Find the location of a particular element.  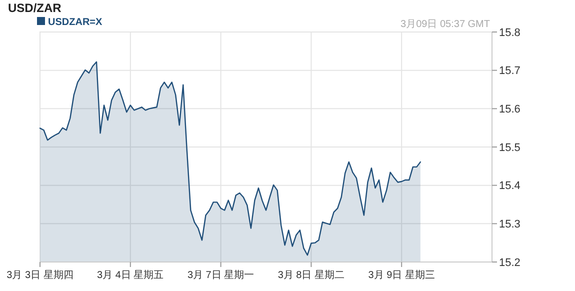

x-tick-label: 3月 9日 星期三 is located at coordinates (401, 275).